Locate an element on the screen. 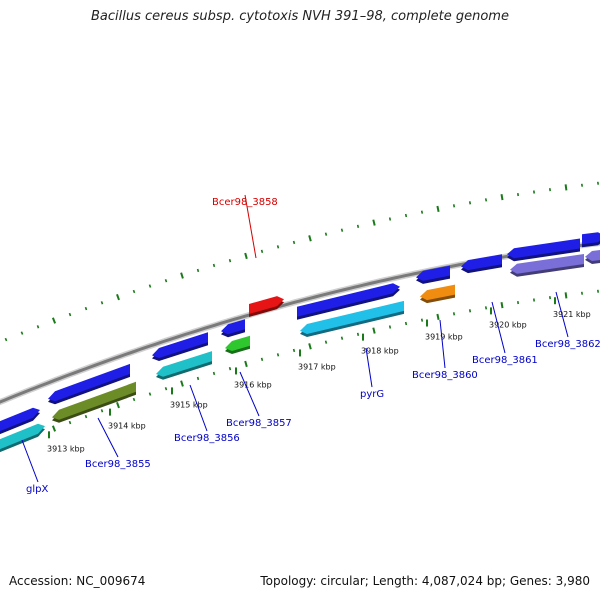  gene-label-bcer98_3856: Bcer98_3856 is located at coordinates (207, 438).